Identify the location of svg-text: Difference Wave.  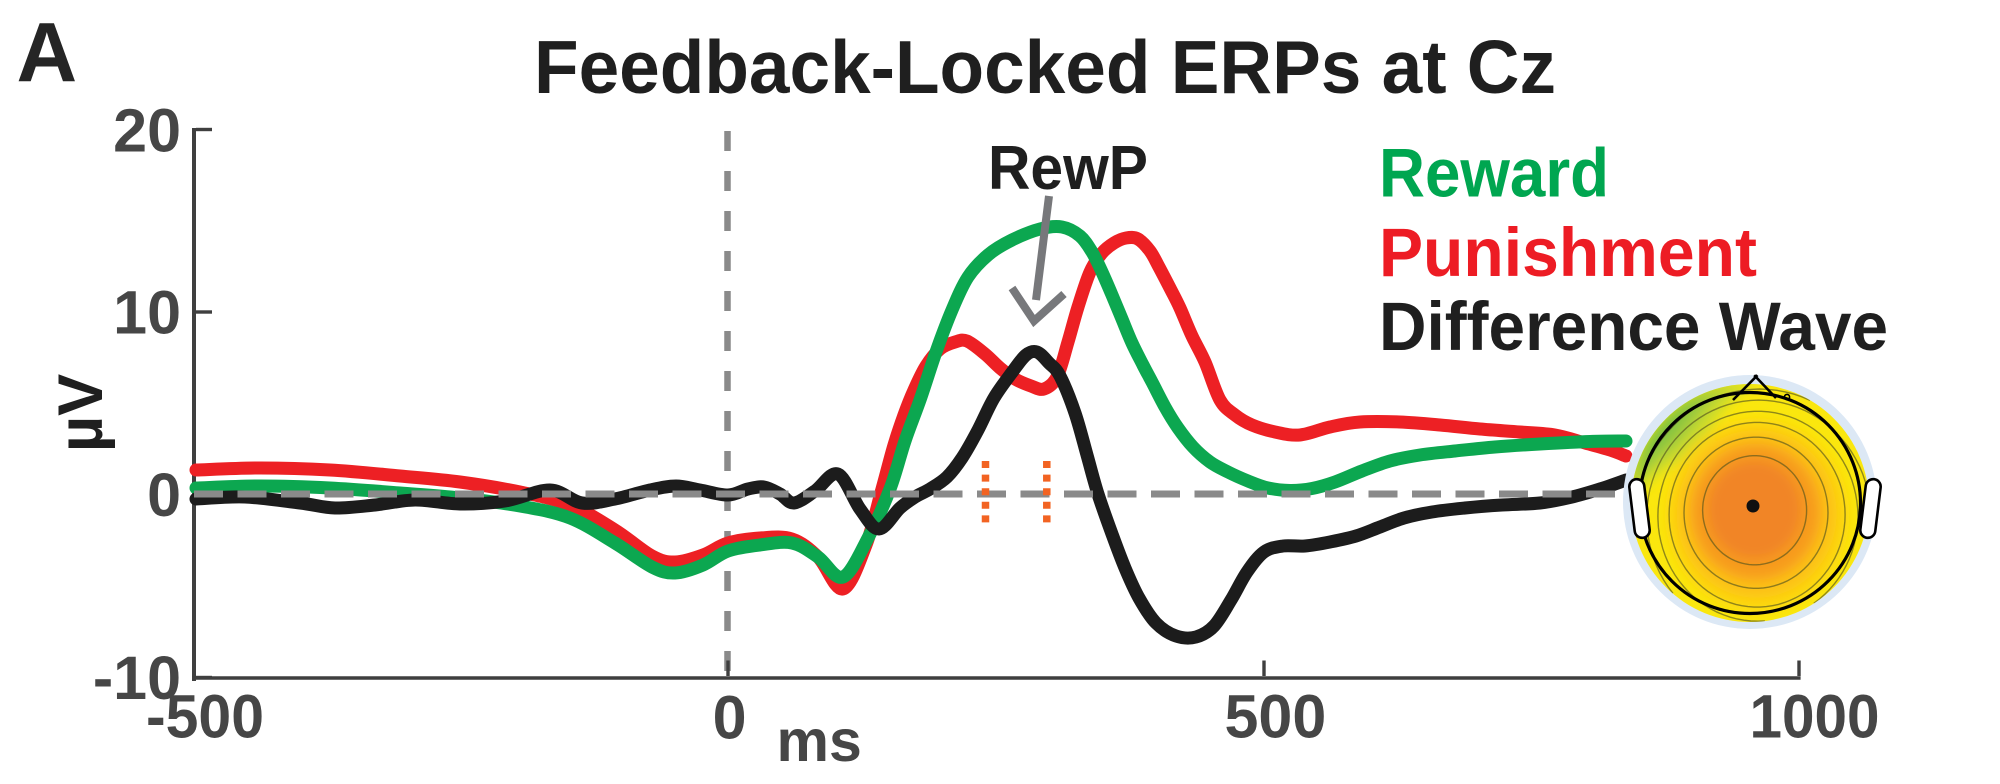
(1633, 326).